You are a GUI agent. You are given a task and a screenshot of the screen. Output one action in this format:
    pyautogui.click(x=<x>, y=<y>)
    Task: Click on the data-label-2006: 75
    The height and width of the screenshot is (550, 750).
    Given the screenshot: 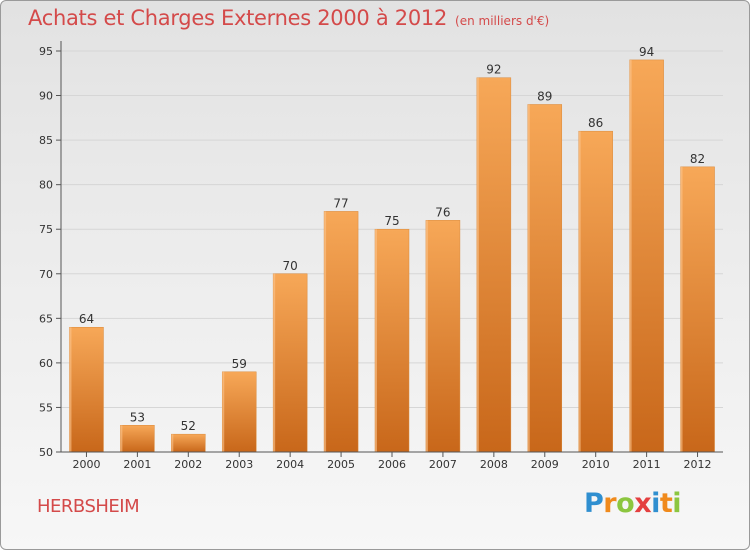 What is the action you would take?
    pyautogui.click(x=391, y=221)
    